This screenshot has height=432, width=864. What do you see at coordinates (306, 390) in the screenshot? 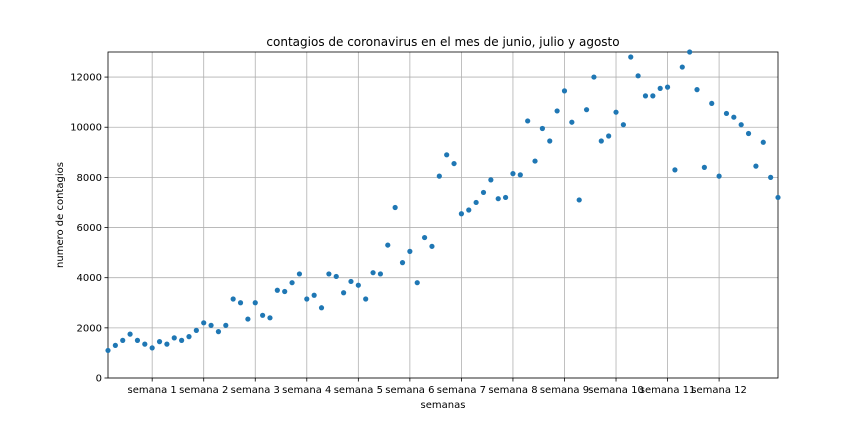
I see `x-tick-label: semana 4` at bounding box center [306, 390].